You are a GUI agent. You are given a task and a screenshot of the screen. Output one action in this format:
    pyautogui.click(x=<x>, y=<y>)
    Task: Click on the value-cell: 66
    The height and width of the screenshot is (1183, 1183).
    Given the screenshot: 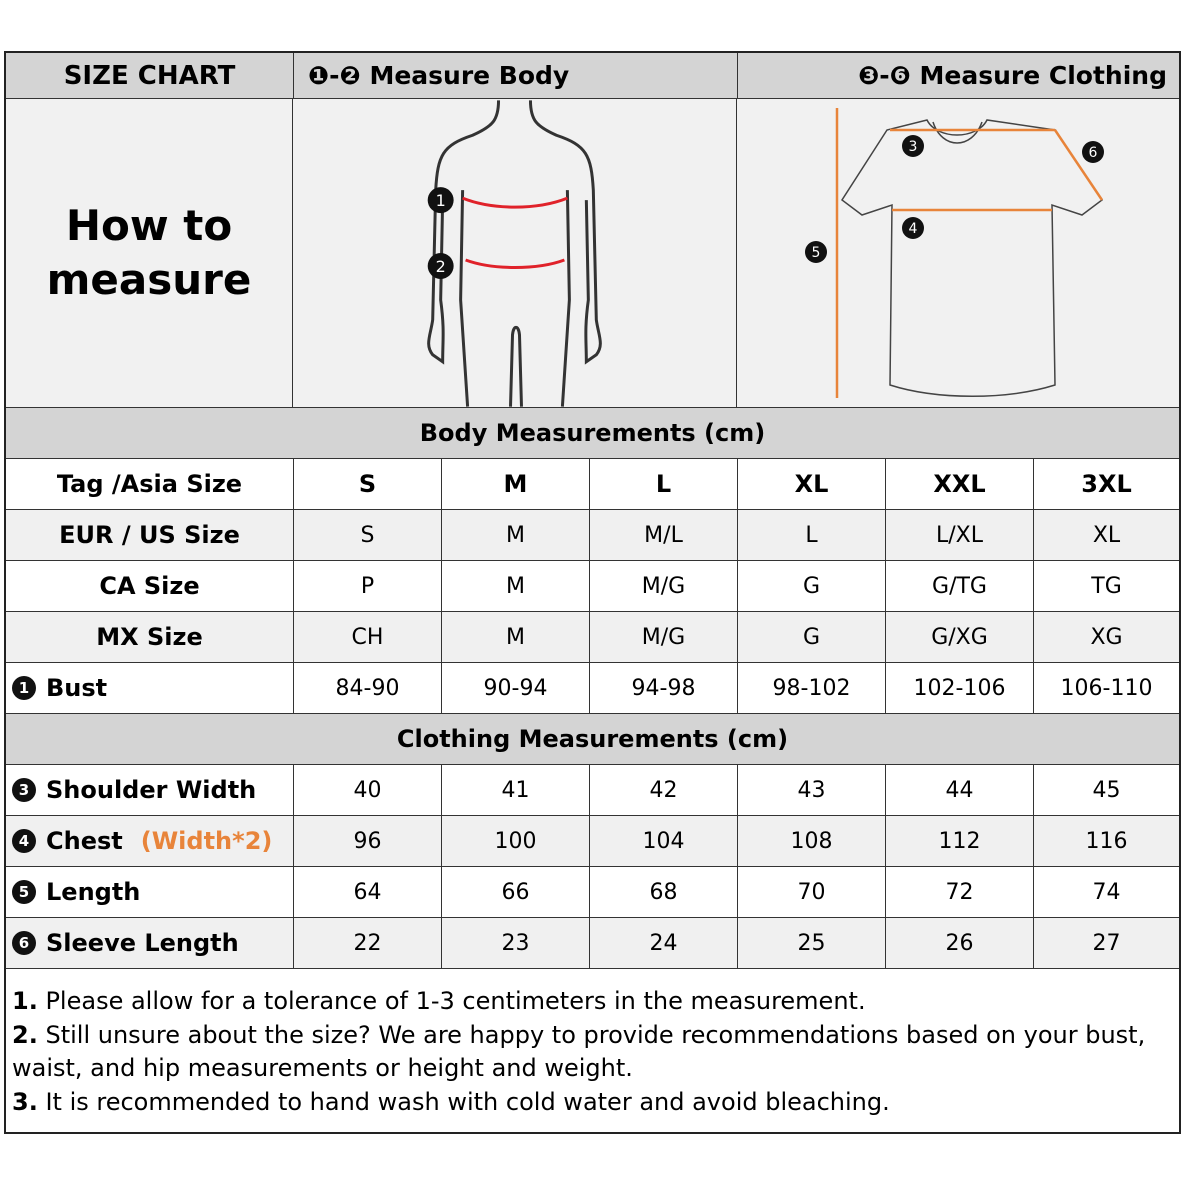 What is the action you would take?
    pyautogui.click(x=516, y=892)
    